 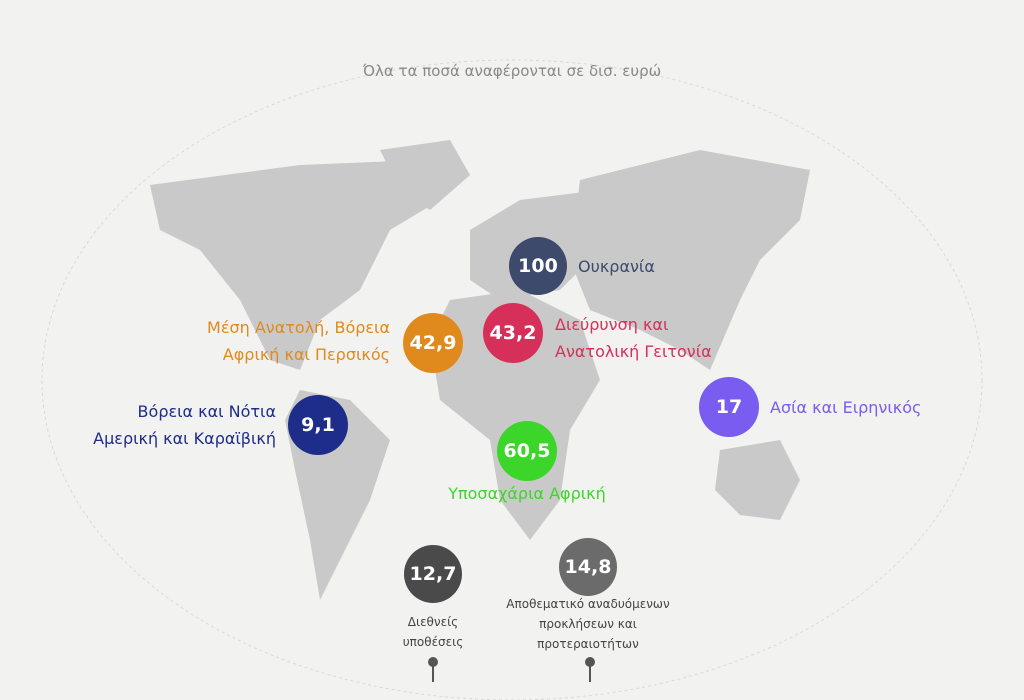 What do you see at coordinates (433, 574) in the screenshot?
I see `amount-circle: 12,7` at bounding box center [433, 574].